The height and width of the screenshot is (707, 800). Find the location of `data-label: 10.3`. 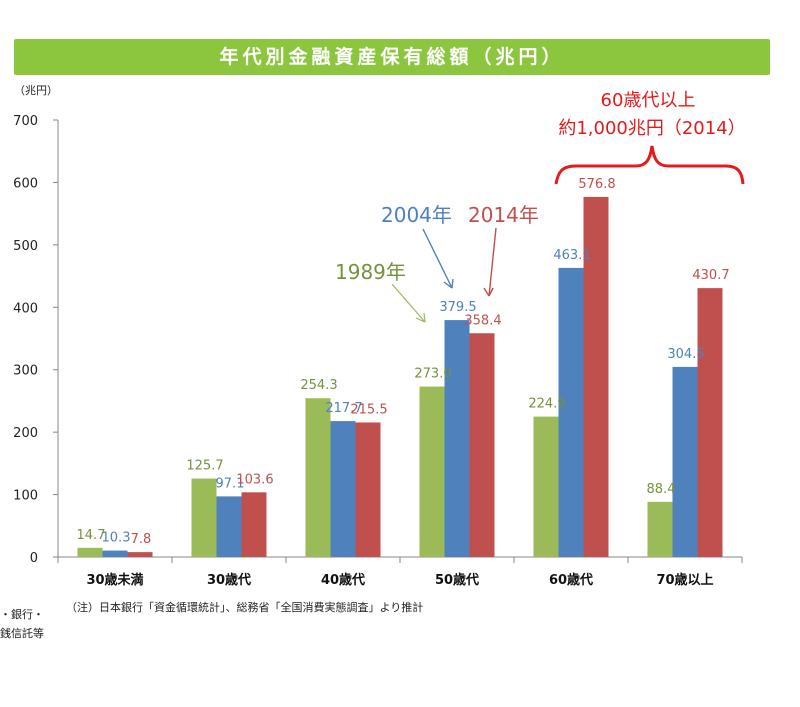

data-label: 10.3 is located at coordinates (116, 538).